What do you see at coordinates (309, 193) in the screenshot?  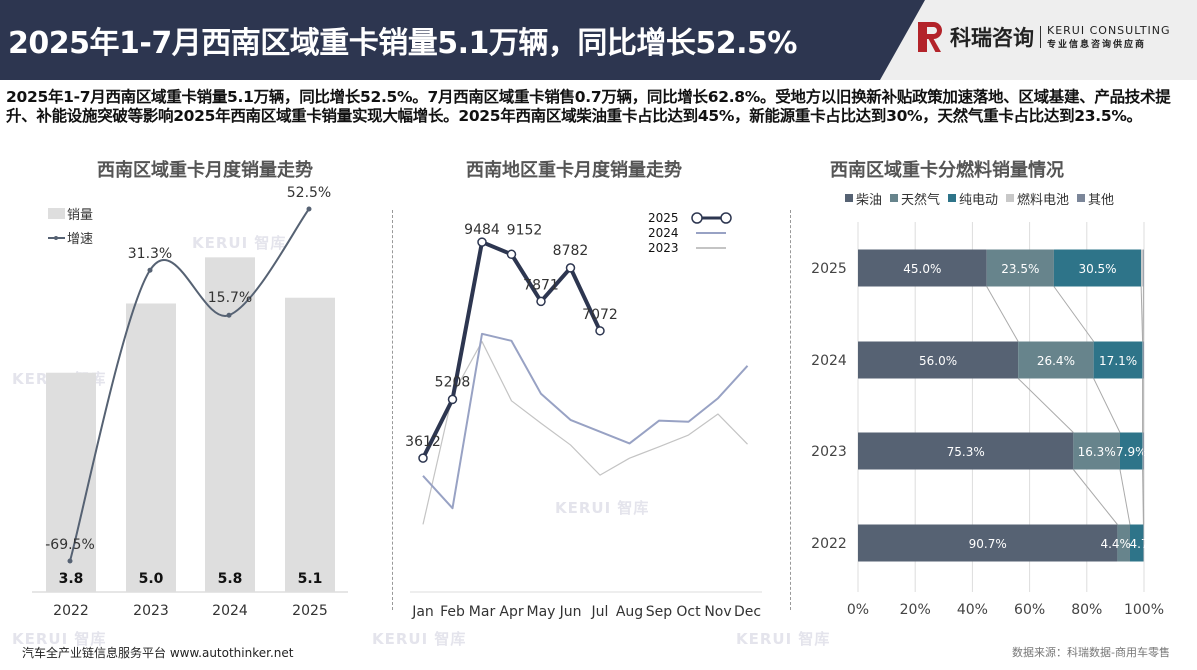 I see `growth-label: 52.5%` at bounding box center [309, 193].